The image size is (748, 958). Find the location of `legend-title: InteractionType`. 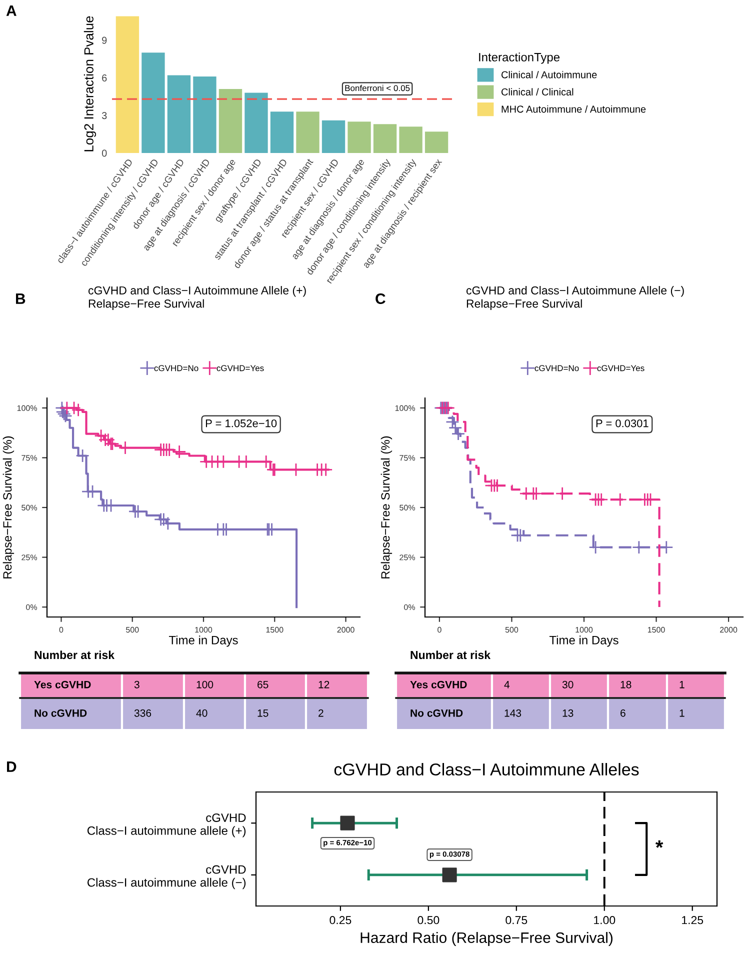

legend-title: InteractionType is located at coordinates (519, 58).